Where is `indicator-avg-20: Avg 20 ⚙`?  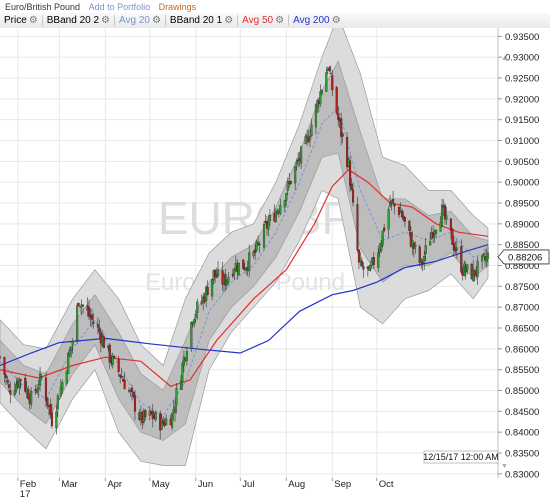
indicator-avg-20: Avg 20 ⚙ is located at coordinates (140, 21).